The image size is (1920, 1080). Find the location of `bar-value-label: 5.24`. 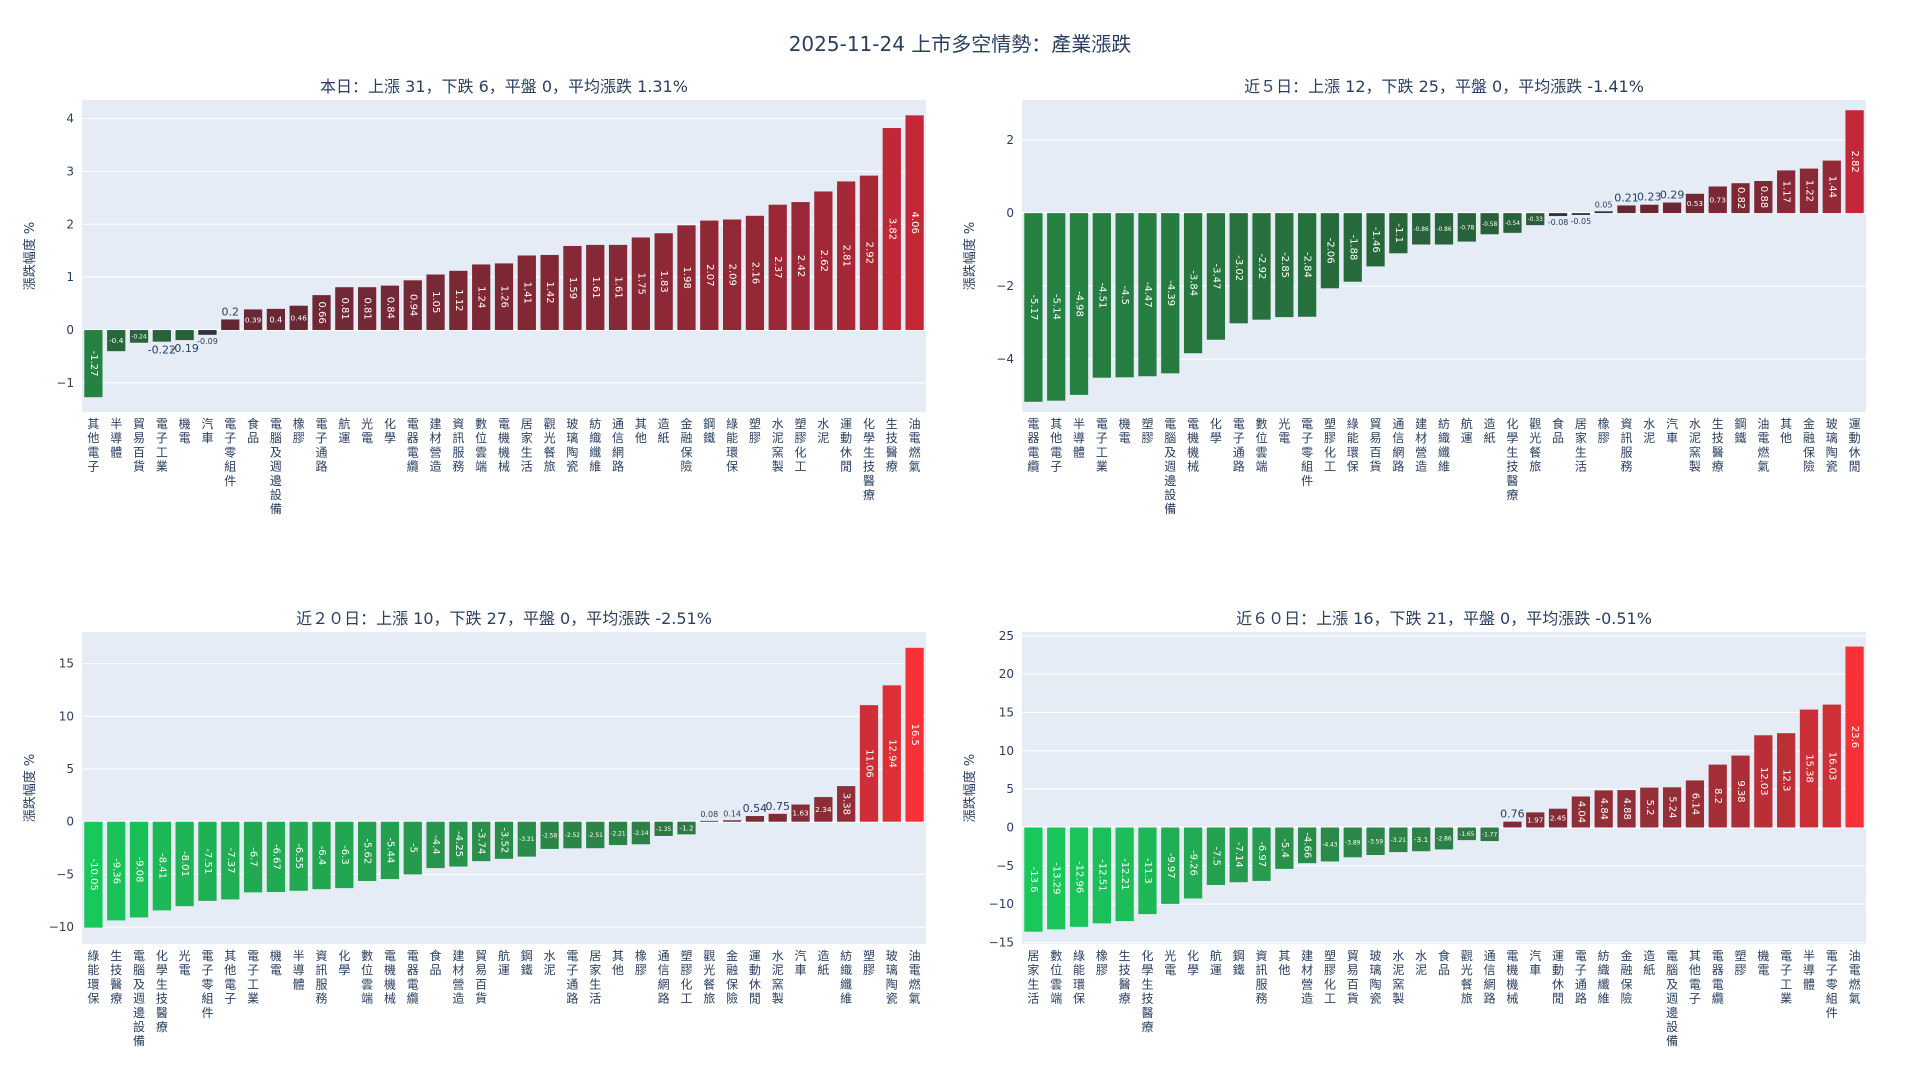

bar-value-label: 5.24 is located at coordinates (1672, 807).